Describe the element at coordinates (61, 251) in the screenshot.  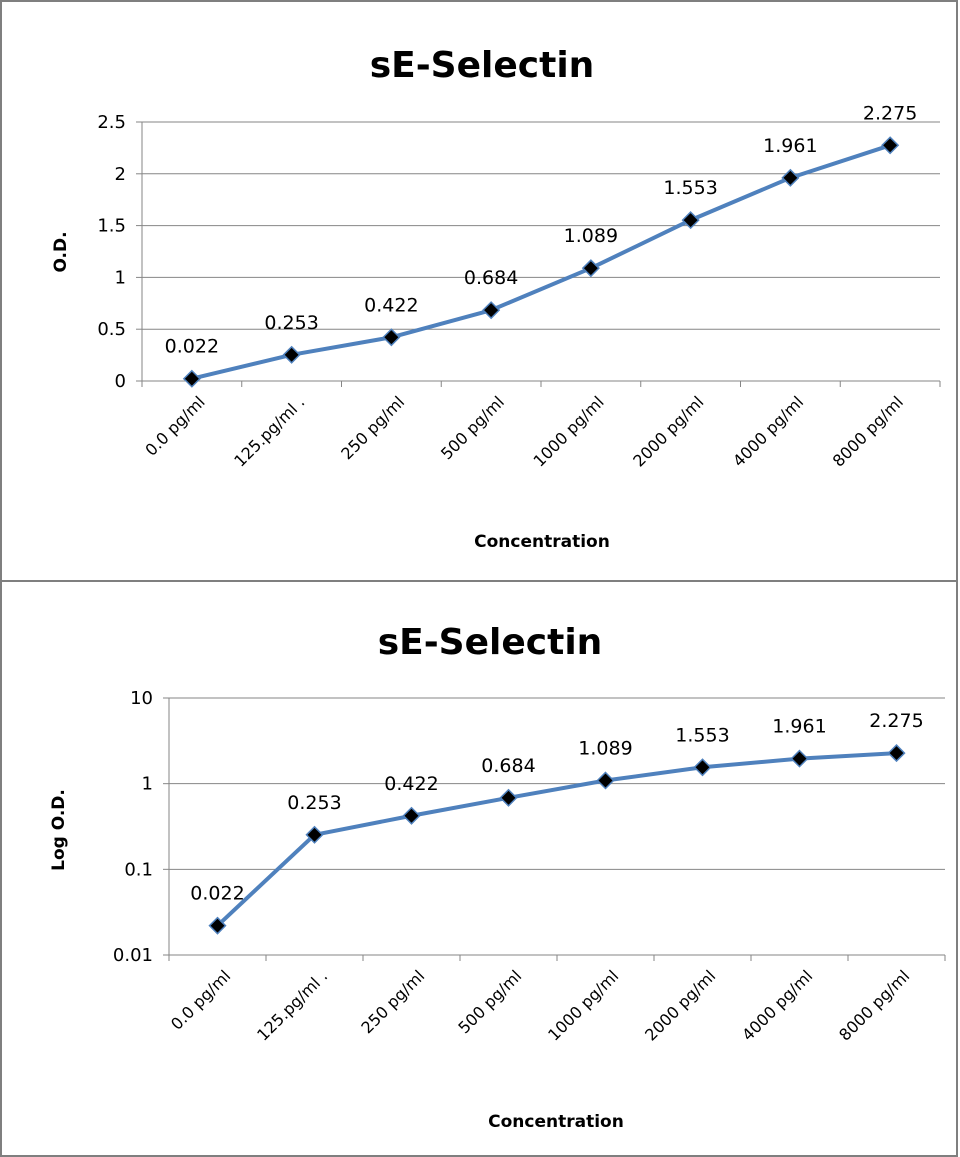
I see `y-axis-title: O.D.` at that location.